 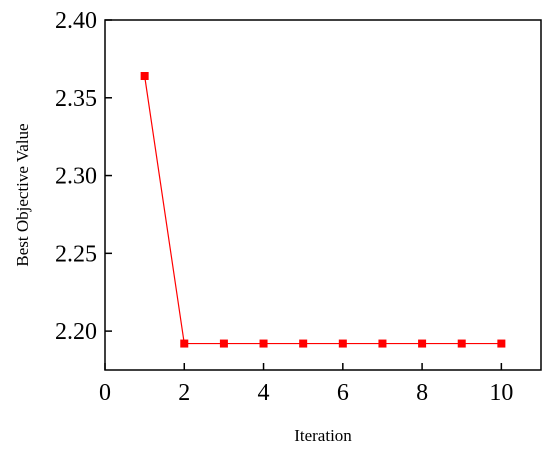 I want to click on y-tick-label: 2.30, so click(x=76, y=177).